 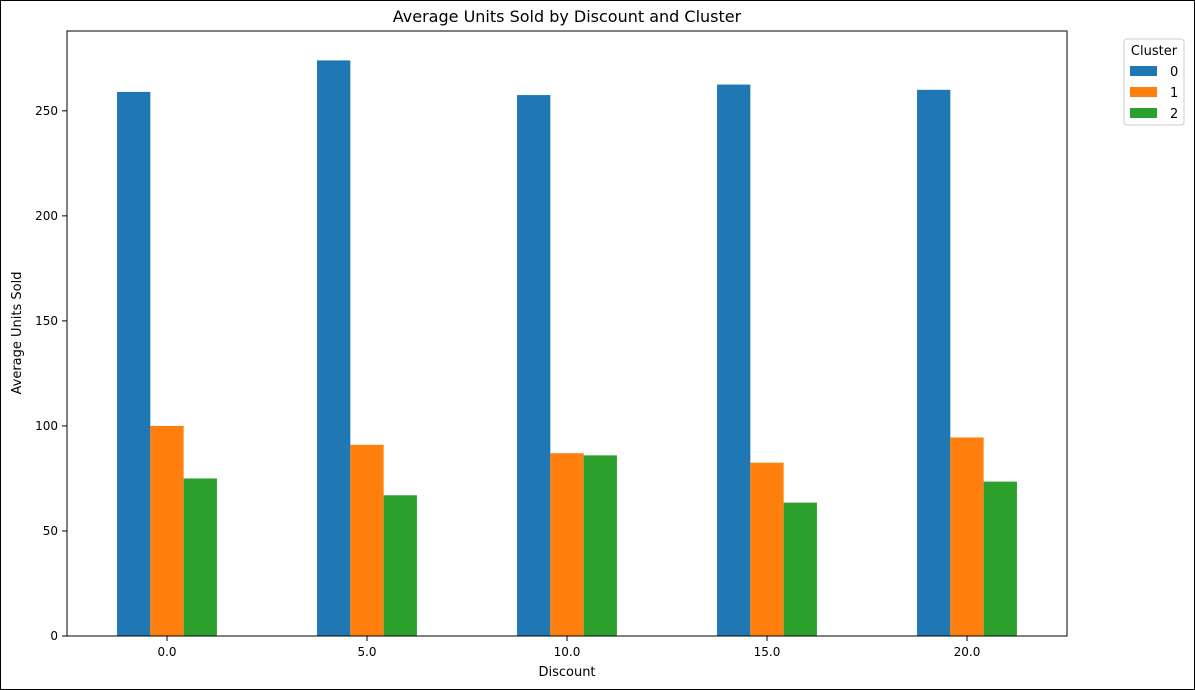 I want to click on legend-items: 0 1 2, so click(x=1154, y=93).